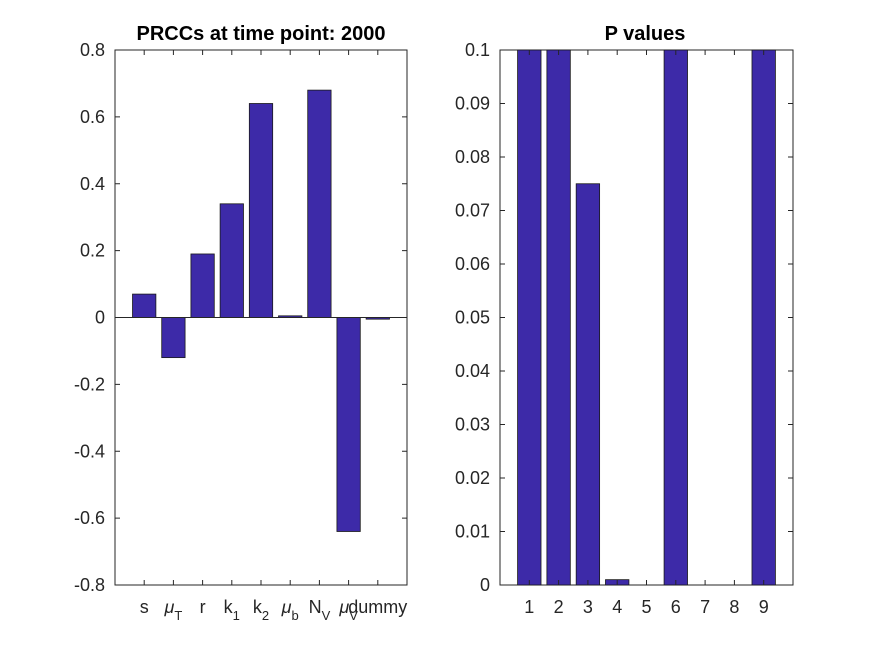  What do you see at coordinates (203, 607) in the screenshot?
I see `prcc-x-tick-label: r` at bounding box center [203, 607].